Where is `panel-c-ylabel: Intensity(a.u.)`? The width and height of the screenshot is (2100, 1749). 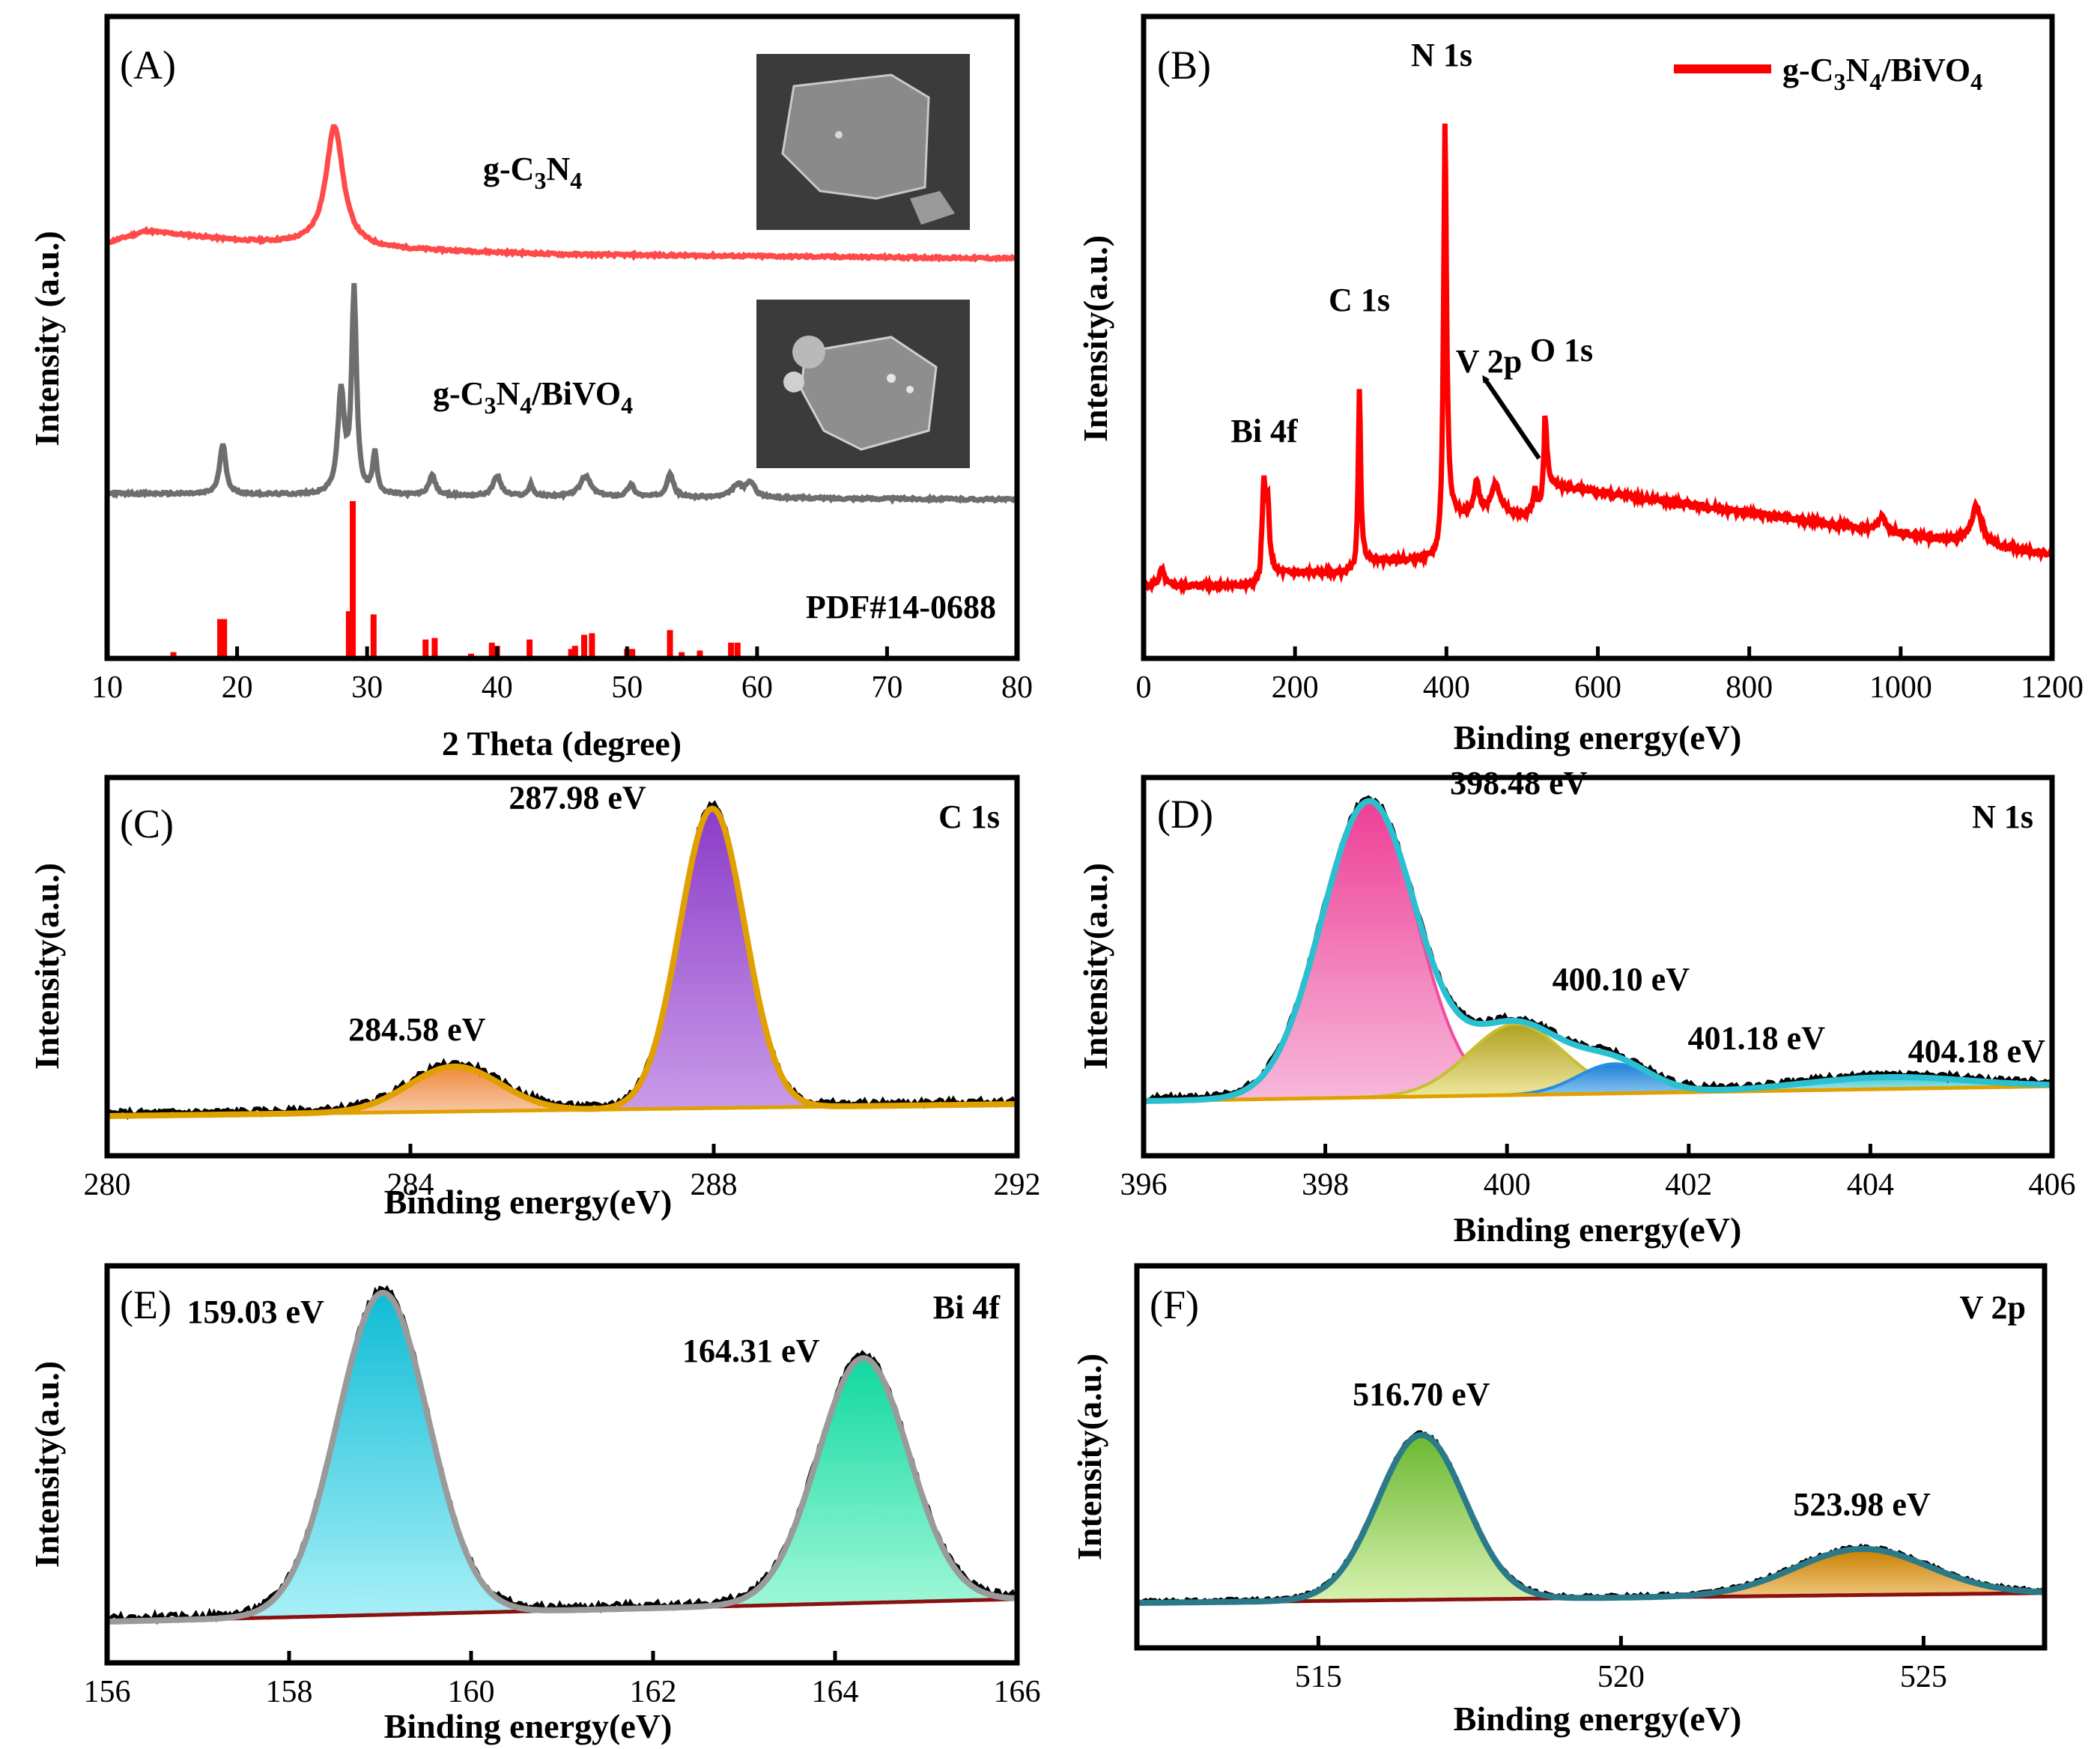 panel-c-ylabel: Intensity(a.u.) is located at coordinates (47, 967).